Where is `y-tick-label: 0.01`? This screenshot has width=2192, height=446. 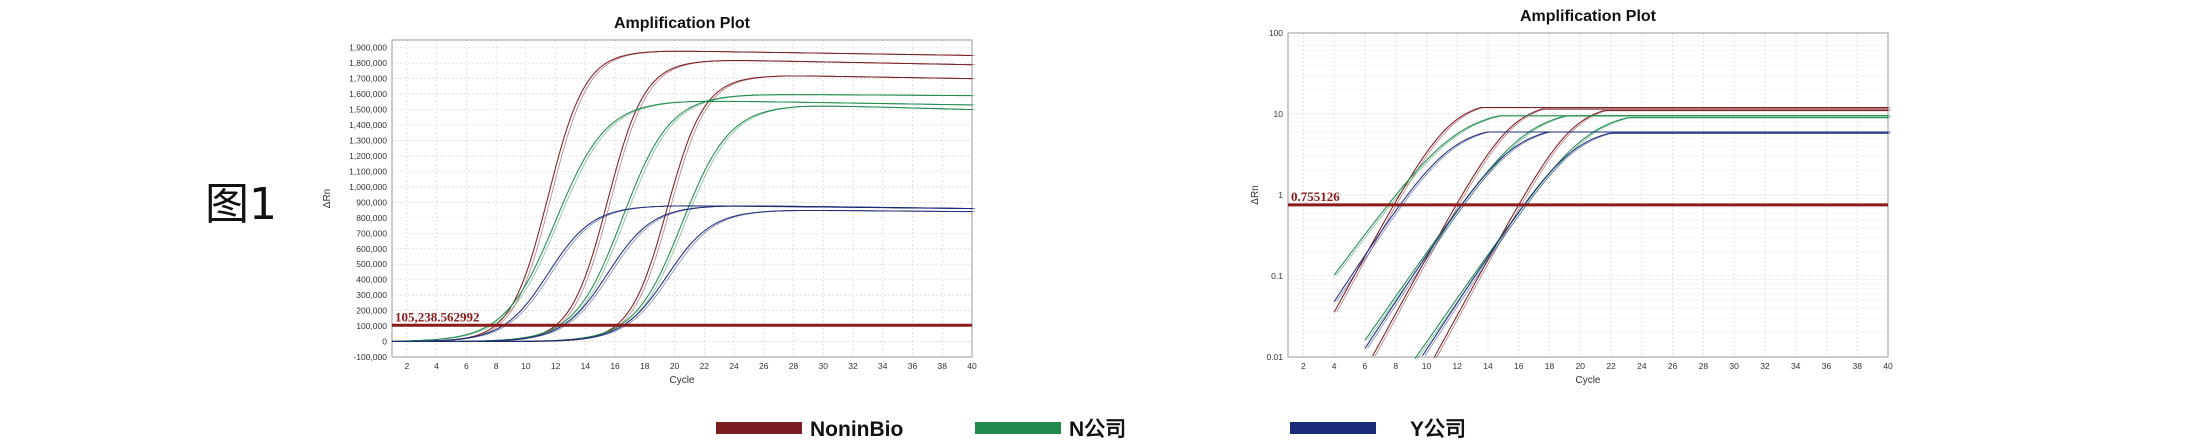 y-tick-label: 0.01 is located at coordinates (1274, 357).